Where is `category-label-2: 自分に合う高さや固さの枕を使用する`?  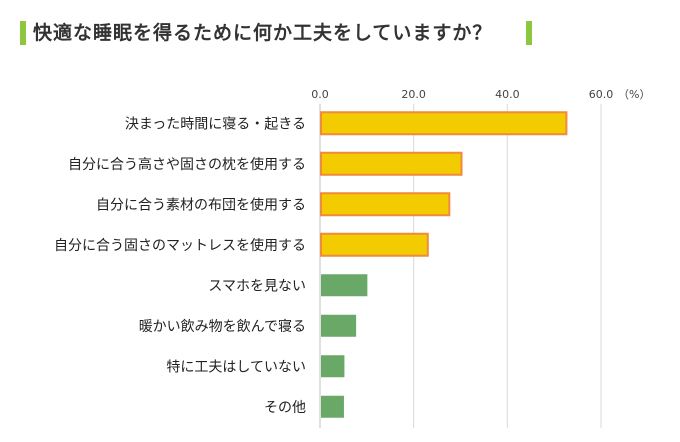 category-label-2: 自分に合う高さや固さの枕を使用する is located at coordinates (187, 164).